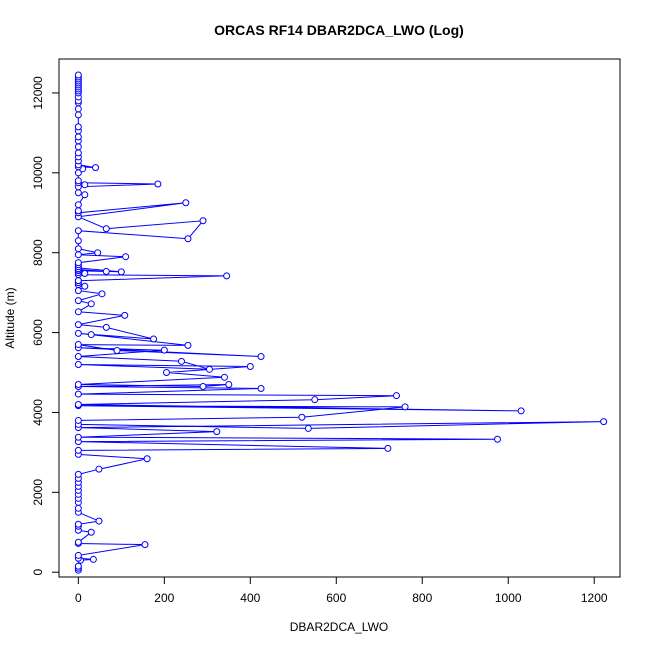 This screenshot has height=650, width=650. What do you see at coordinates (38, 173) in the screenshot?
I see `y-tick-label: 10000` at bounding box center [38, 173].